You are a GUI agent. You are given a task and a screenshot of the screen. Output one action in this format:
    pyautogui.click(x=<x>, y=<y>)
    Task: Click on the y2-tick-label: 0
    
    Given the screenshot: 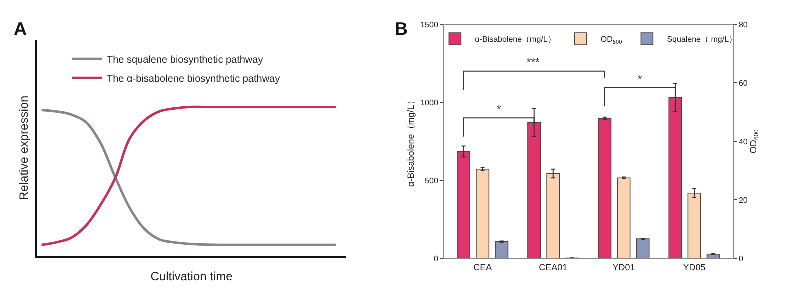 What is the action you would take?
    pyautogui.click(x=741, y=259)
    